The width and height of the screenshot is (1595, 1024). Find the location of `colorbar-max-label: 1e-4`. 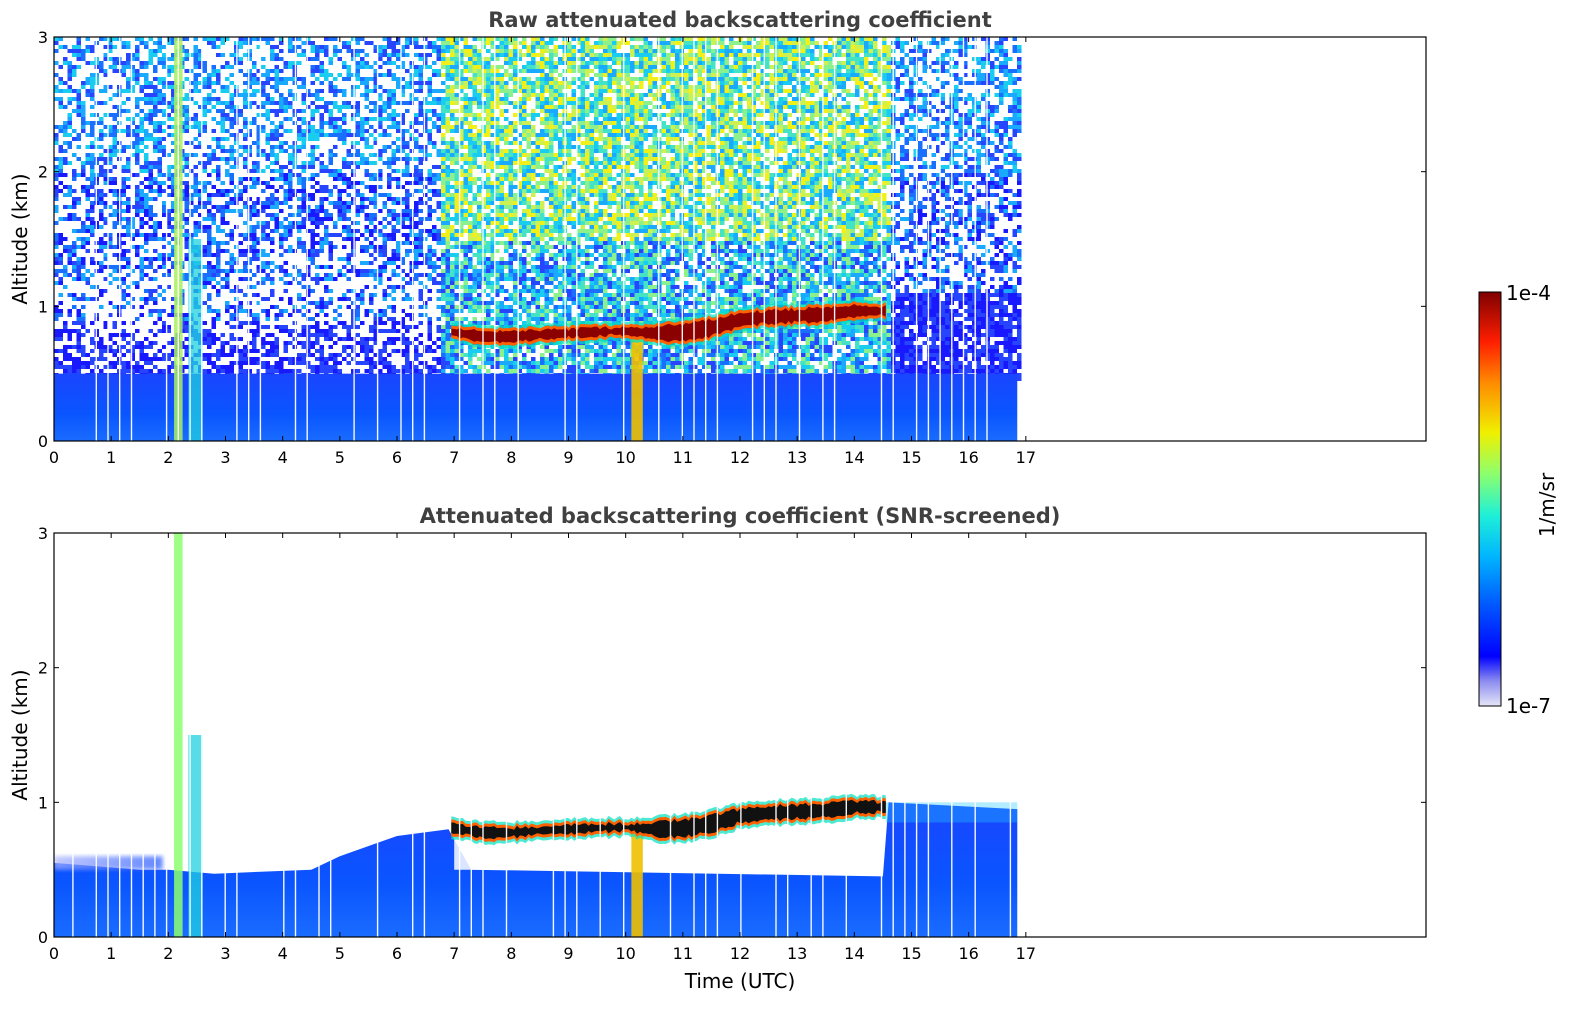

colorbar-max-label: 1e-4 is located at coordinates (1528, 293).